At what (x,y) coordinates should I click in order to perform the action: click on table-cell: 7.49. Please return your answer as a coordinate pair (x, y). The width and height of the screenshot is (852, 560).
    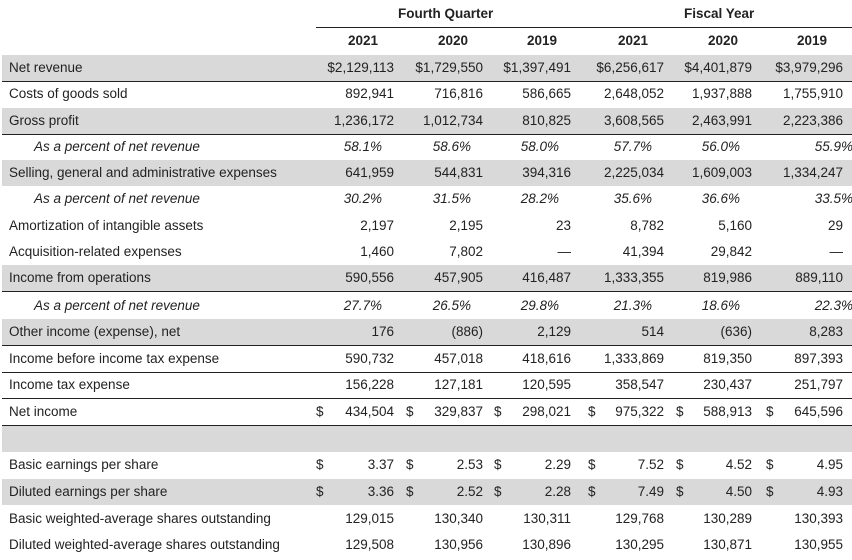
    Looking at the image, I should click on (650, 491).